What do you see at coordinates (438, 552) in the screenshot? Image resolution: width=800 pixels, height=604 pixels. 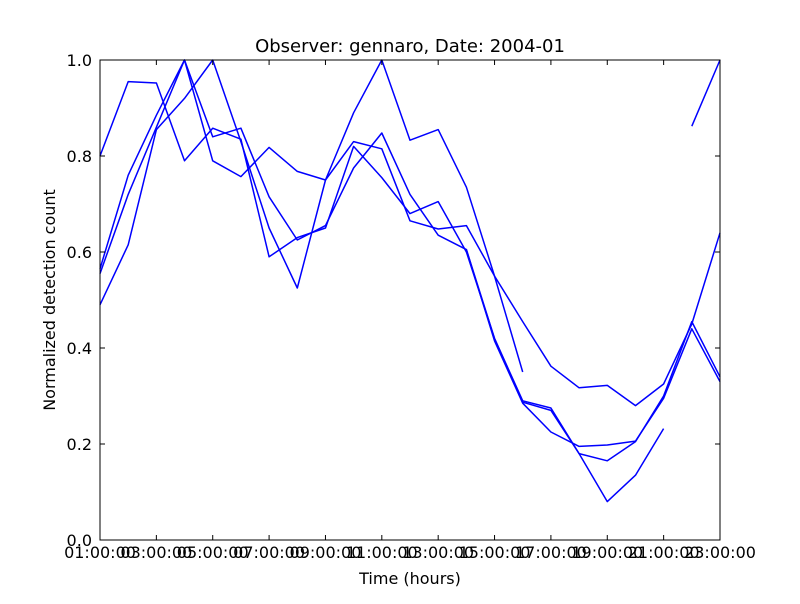 I see `x-tick-label: 13:00:00` at bounding box center [438, 552].